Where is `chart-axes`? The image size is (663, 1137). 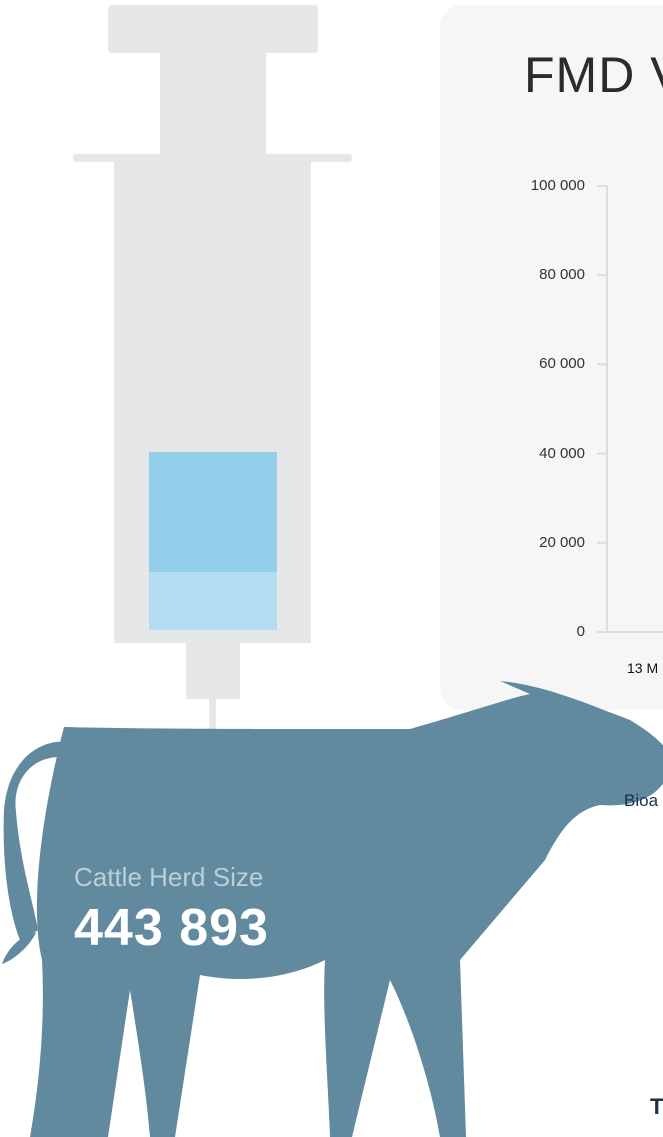
chart-axes is located at coordinates (634, 409).